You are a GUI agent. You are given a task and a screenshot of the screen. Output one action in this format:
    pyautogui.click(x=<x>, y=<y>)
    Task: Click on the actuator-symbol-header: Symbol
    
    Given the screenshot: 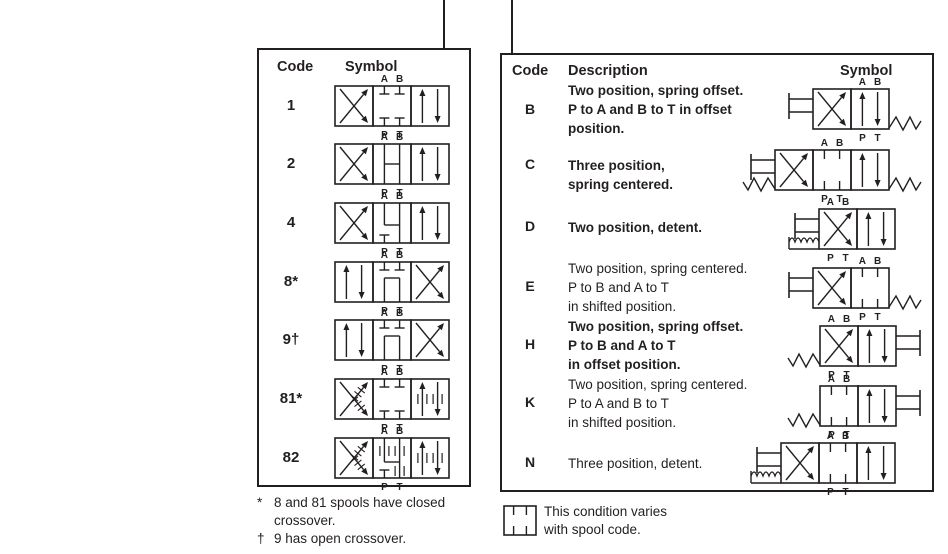 What is the action you would take?
    pyautogui.click(x=866, y=71)
    